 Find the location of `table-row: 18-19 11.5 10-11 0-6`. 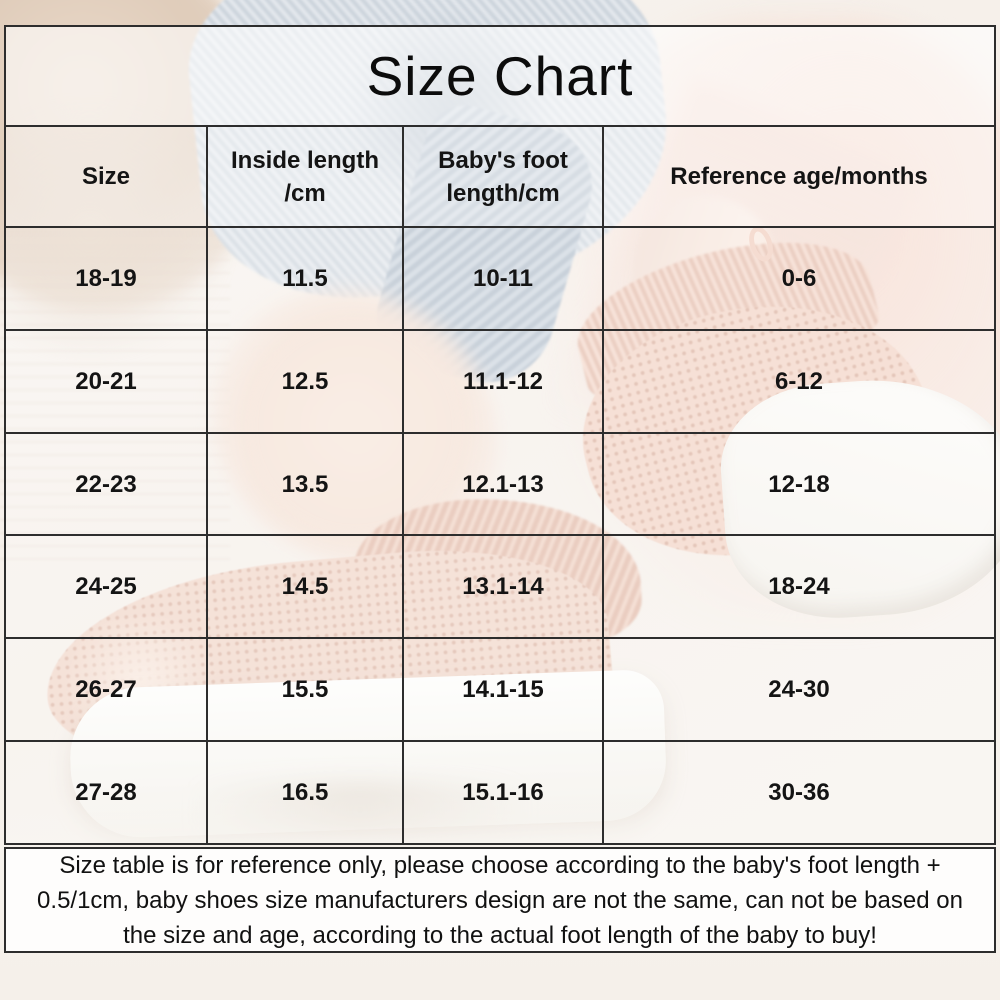

table-row: 18-19 11.5 10-11 0-6 is located at coordinates (500, 279).